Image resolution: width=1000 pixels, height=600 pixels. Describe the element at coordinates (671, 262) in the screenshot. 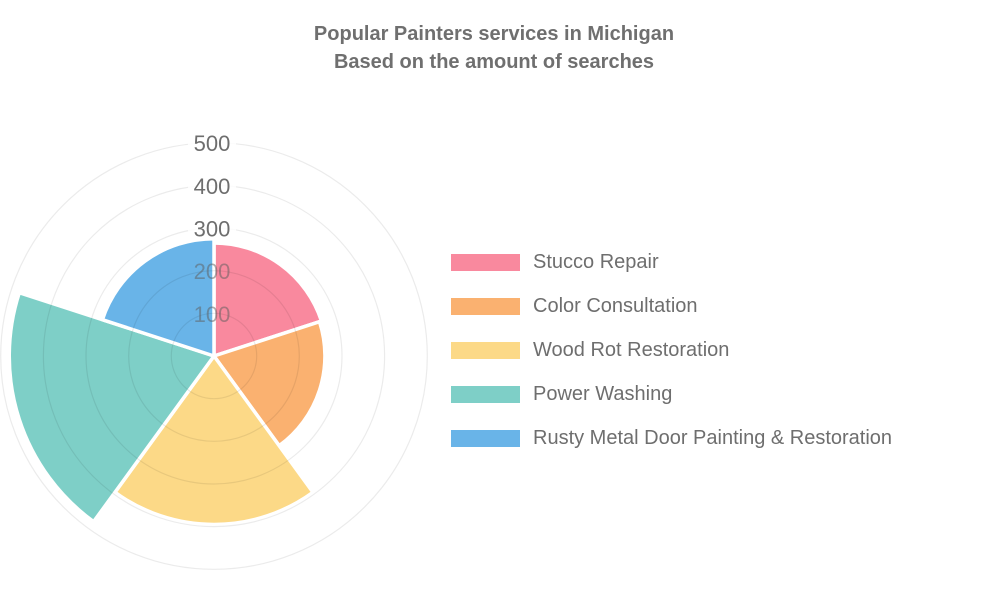

I see `legend-item-stucco-repair: Stucco Repair` at that location.